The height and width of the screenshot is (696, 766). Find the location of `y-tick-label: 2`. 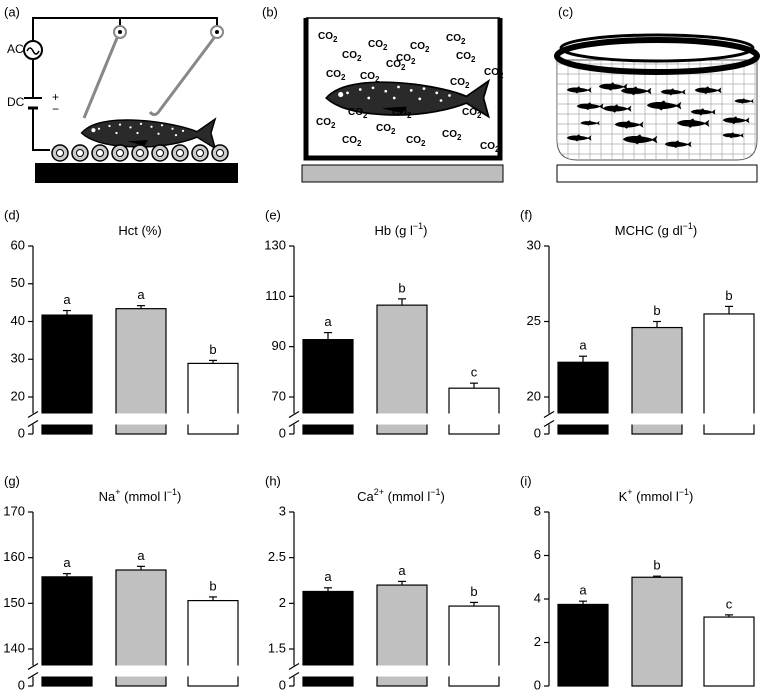

y-tick-label: 2 is located at coordinates (537, 641).